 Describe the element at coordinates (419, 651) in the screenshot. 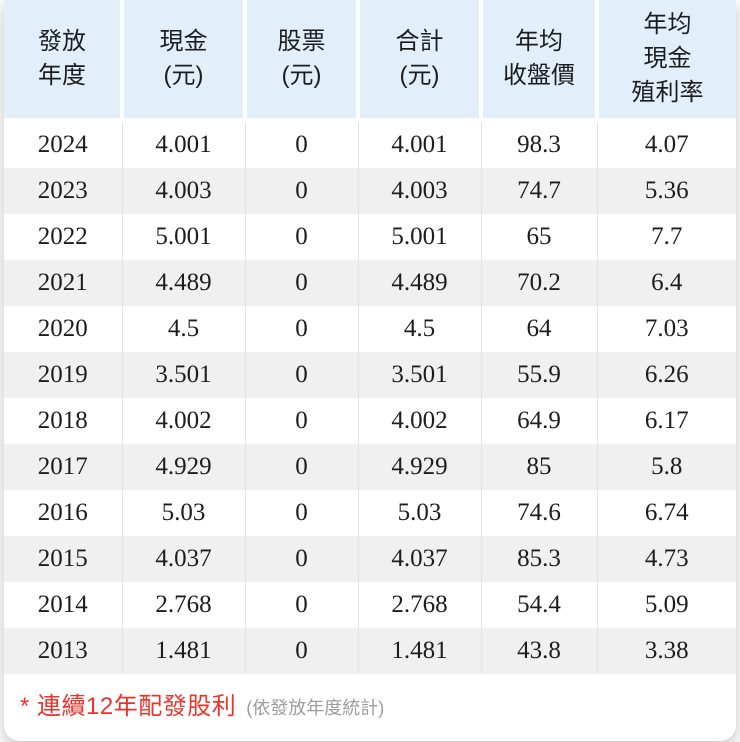

I see `total-cell: 1.481` at that location.